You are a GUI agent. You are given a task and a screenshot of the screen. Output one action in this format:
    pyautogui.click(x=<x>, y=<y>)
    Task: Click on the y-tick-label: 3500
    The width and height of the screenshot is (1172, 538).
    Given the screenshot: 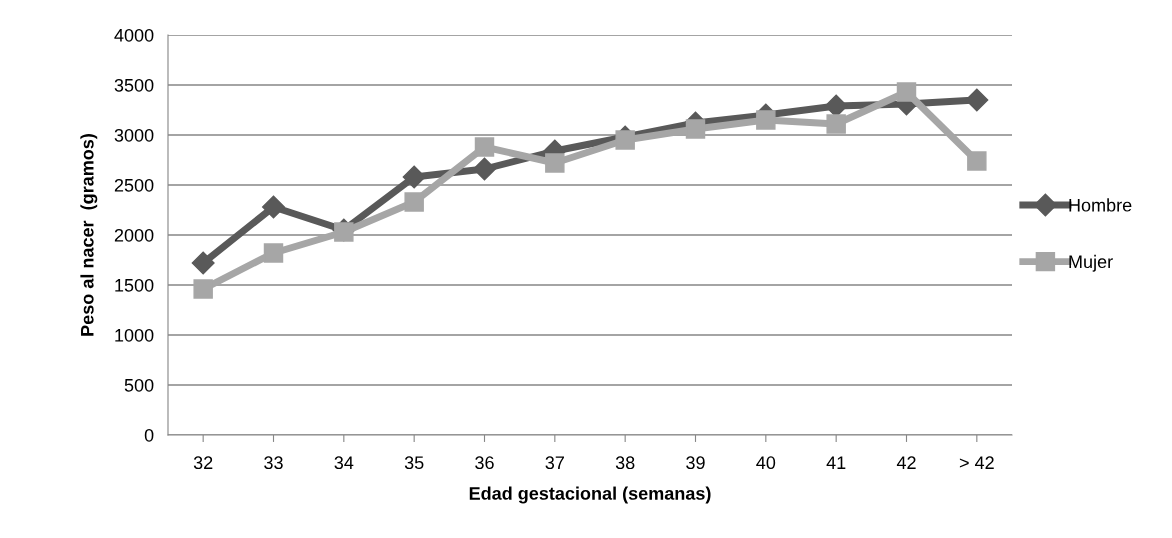 What is the action you would take?
    pyautogui.click(x=134, y=85)
    